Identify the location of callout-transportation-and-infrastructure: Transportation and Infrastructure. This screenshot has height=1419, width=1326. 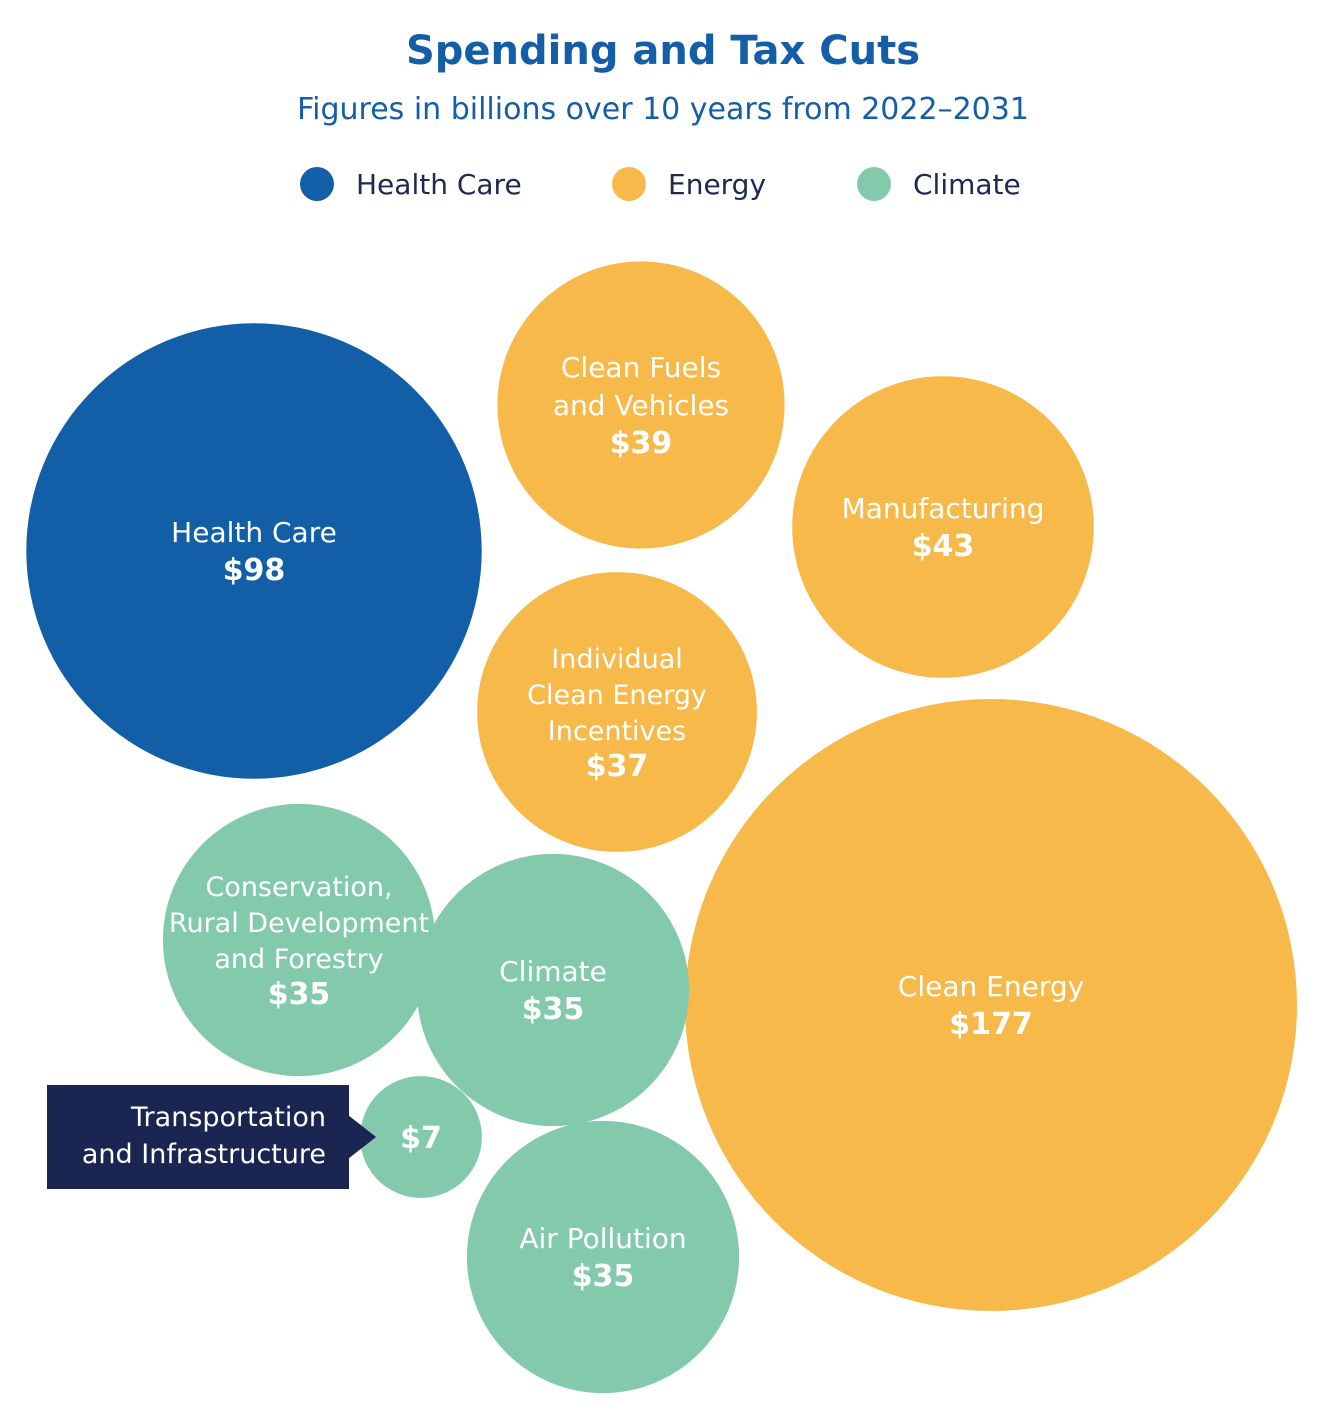
(211, 1137).